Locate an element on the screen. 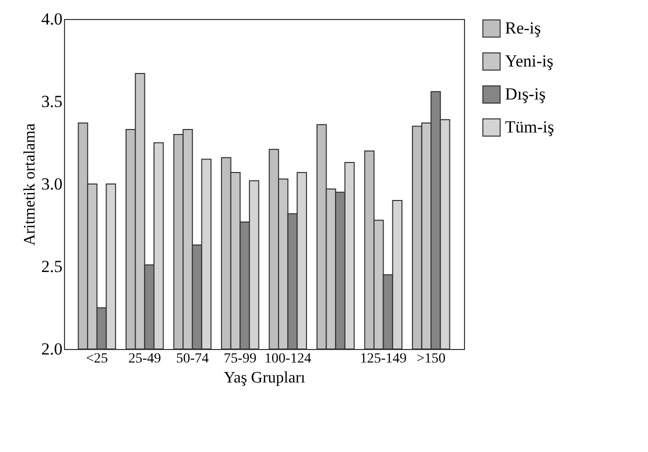  x-tick-label: 50-74 is located at coordinates (192, 359).